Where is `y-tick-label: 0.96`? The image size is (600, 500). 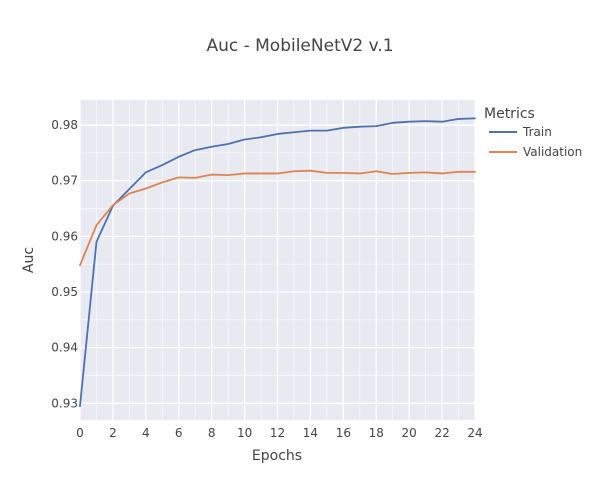 y-tick-label: 0.96 is located at coordinates (64, 236).